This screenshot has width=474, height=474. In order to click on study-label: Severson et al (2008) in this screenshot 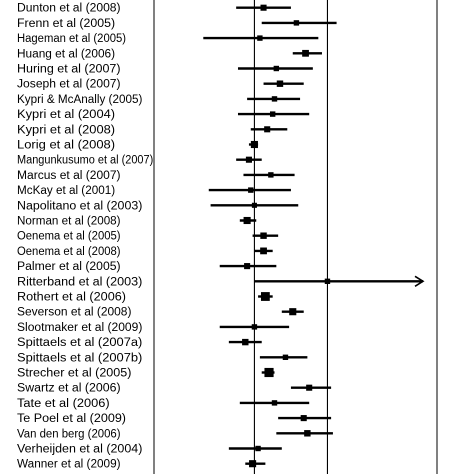, I will do `click(74, 313)`.